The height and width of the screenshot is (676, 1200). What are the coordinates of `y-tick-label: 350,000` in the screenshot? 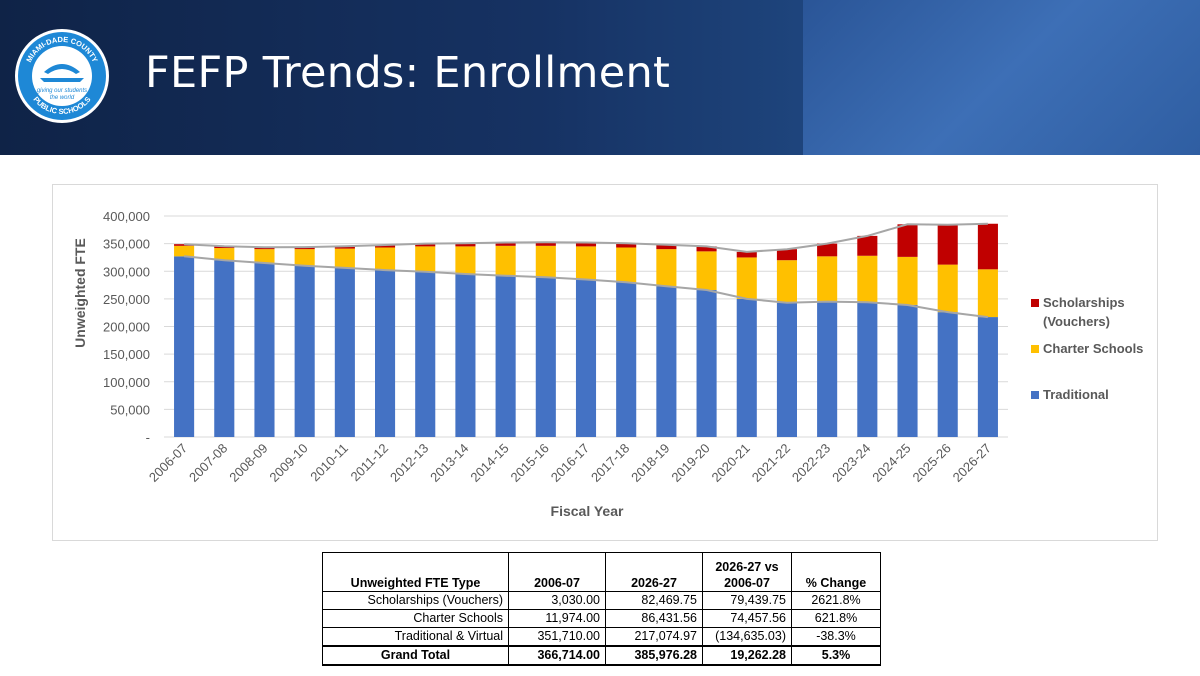 It's located at (126, 244).